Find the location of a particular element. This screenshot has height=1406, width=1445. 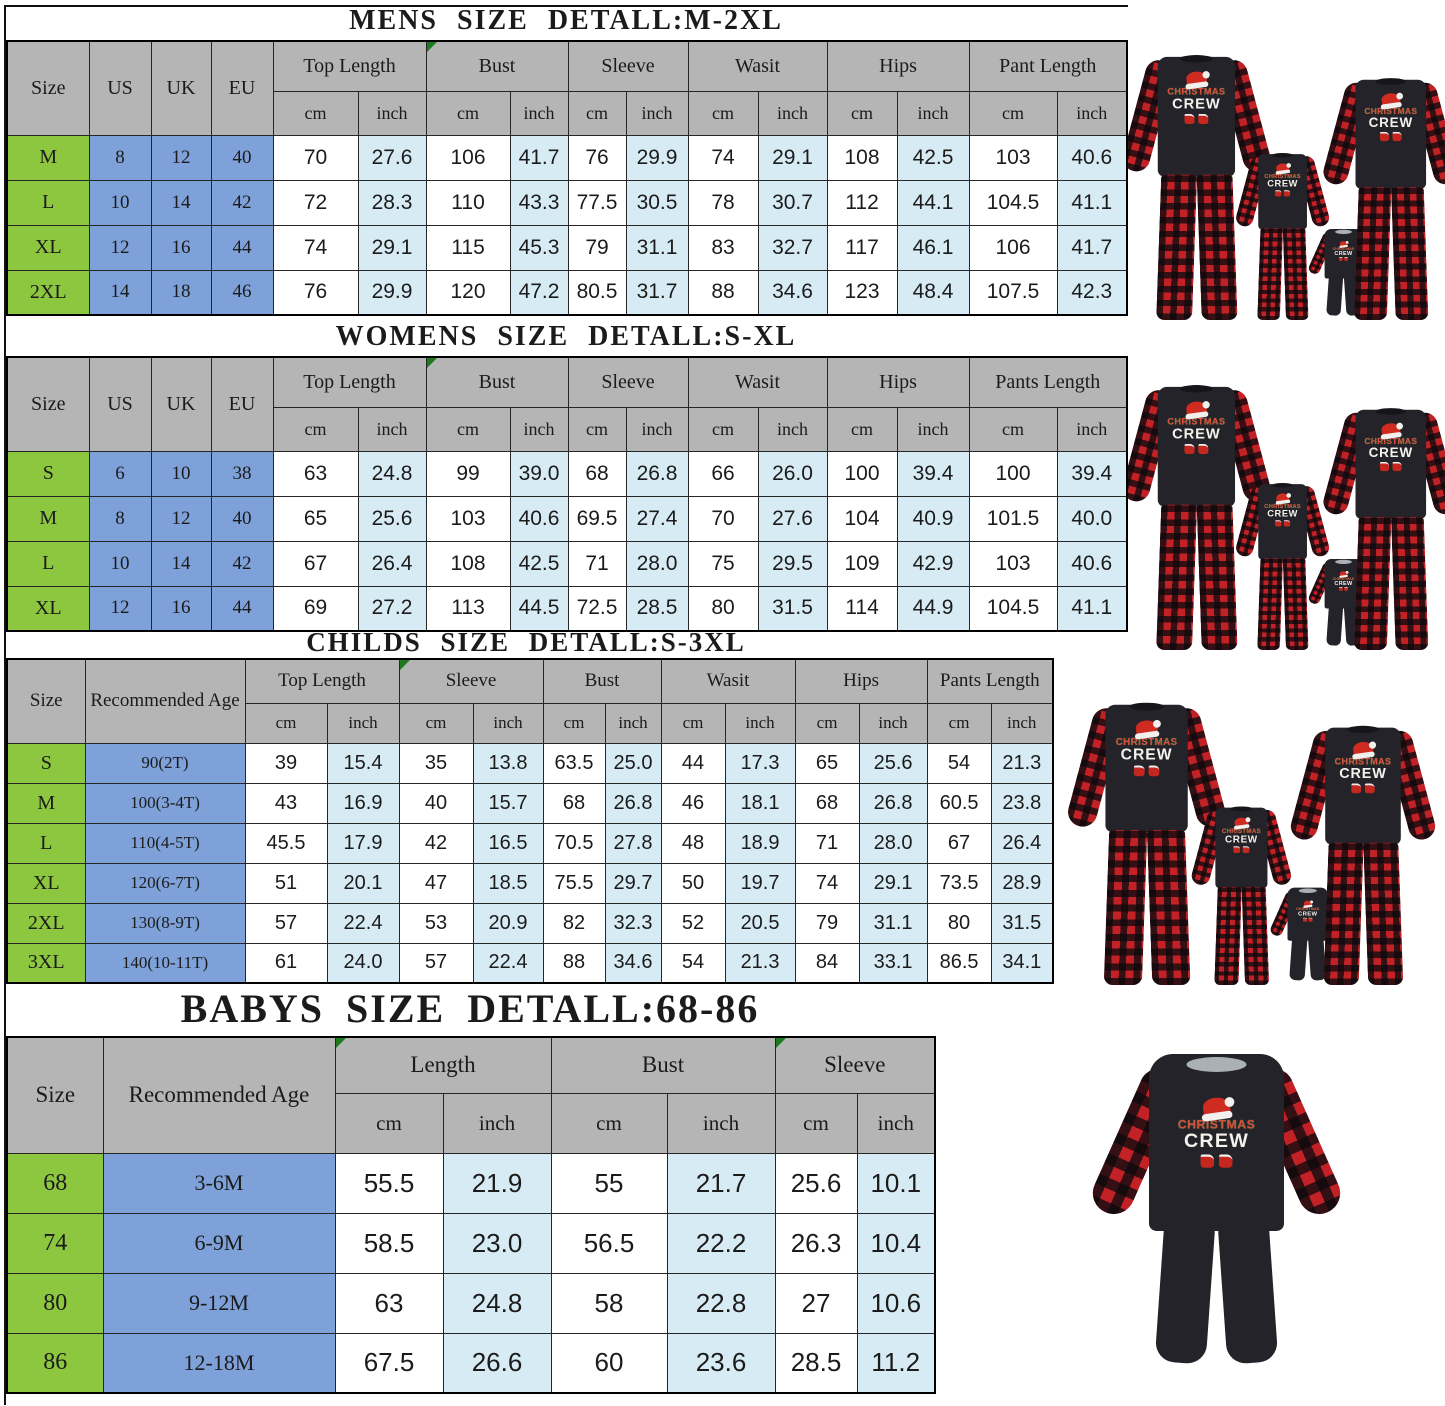

product-photo-family-3: CHRISTMAS CREW CHRISTMAS CREW is located at coordinates (1253, 840).